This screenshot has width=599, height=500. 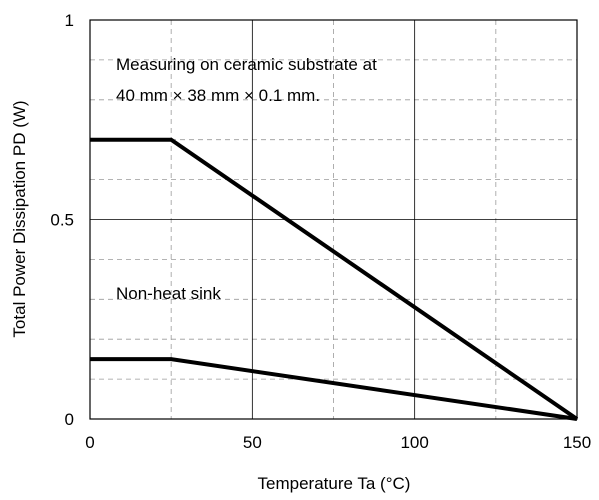 What do you see at coordinates (252, 442) in the screenshot?
I see `x-tick-label: 50` at bounding box center [252, 442].